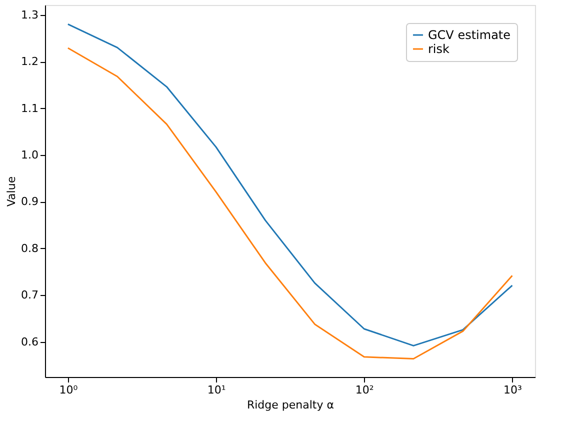  Describe the element at coordinates (29, 248) in the screenshot. I see `y-tick-label: 0.8` at that location.